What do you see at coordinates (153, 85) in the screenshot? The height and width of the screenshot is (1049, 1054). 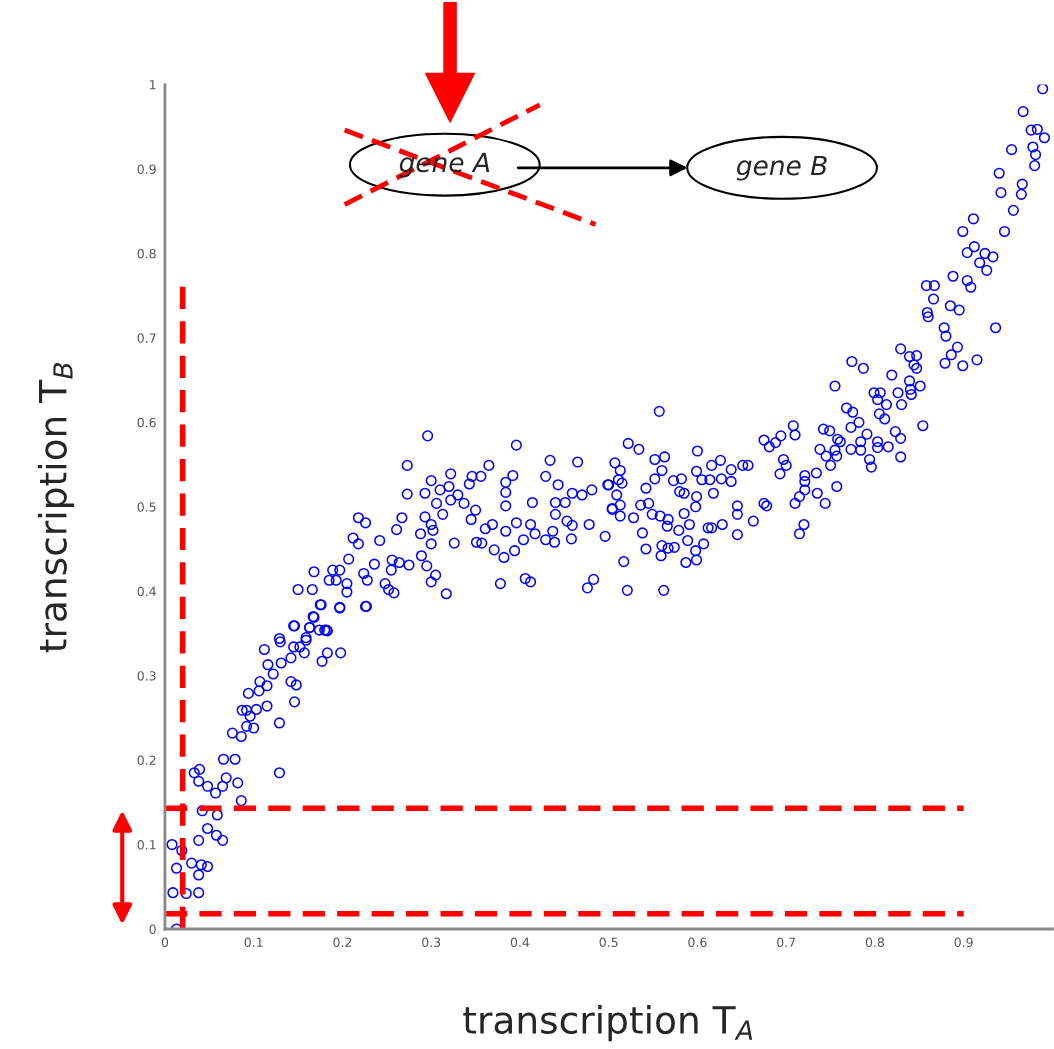 I see `y-tick-label: 1` at bounding box center [153, 85].